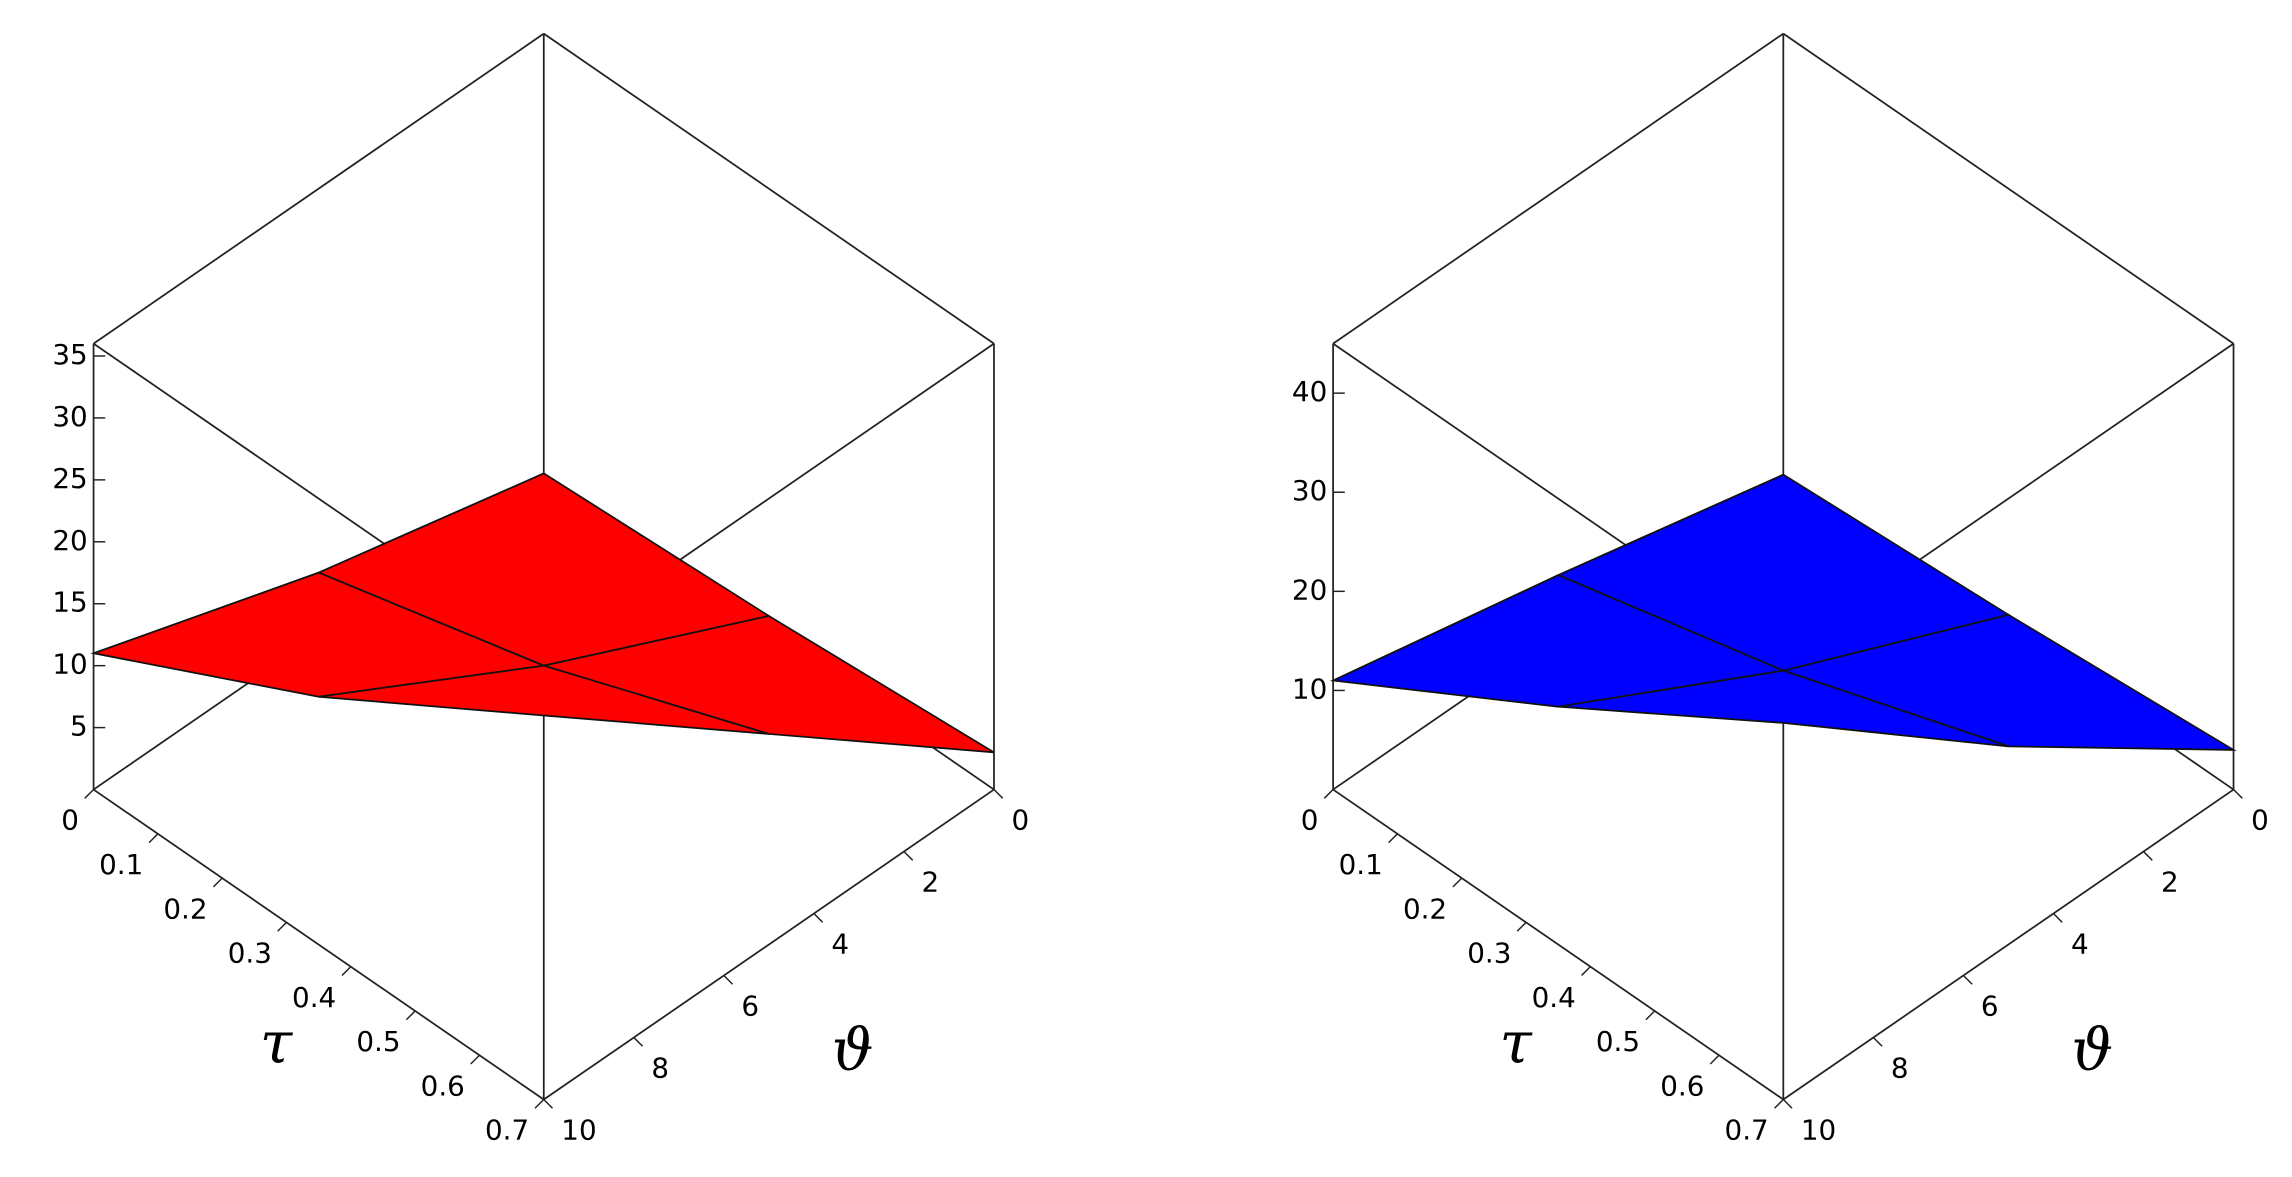  What do you see at coordinates (79, 726) in the screenshot?
I see `z-tick-label: 5` at bounding box center [79, 726].